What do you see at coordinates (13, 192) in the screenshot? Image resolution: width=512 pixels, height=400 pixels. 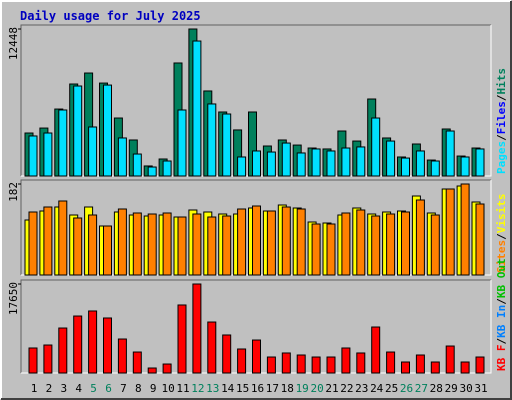 I see `y-tick-label: 182` at bounding box center [13, 192].